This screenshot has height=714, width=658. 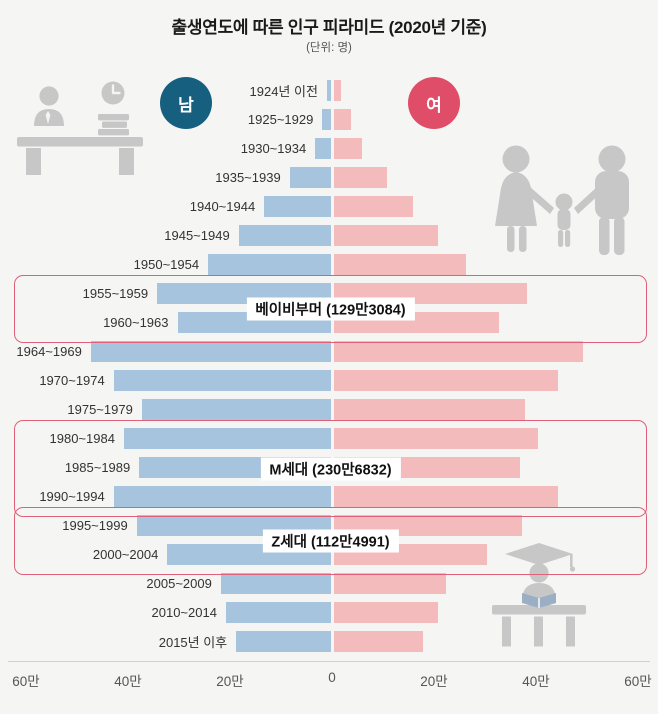 What do you see at coordinates (222, 206) in the screenshot?
I see `row-label: 1940~1944` at bounding box center [222, 206].